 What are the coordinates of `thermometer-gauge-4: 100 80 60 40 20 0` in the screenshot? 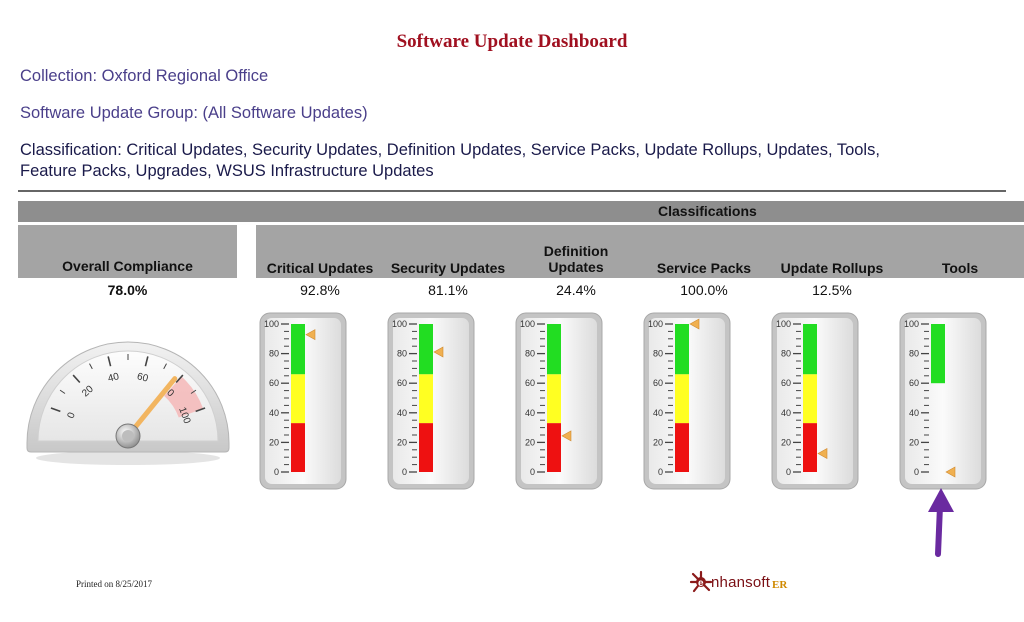 It's located at (815, 401).